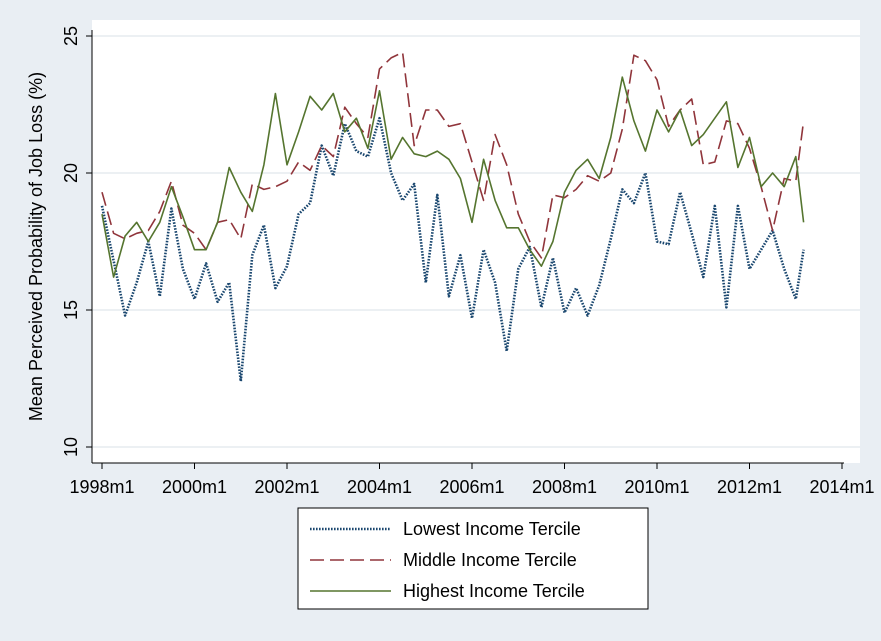 This screenshot has width=881, height=641. I want to click on x-tick-label: 2012m1, so click(749, 487).